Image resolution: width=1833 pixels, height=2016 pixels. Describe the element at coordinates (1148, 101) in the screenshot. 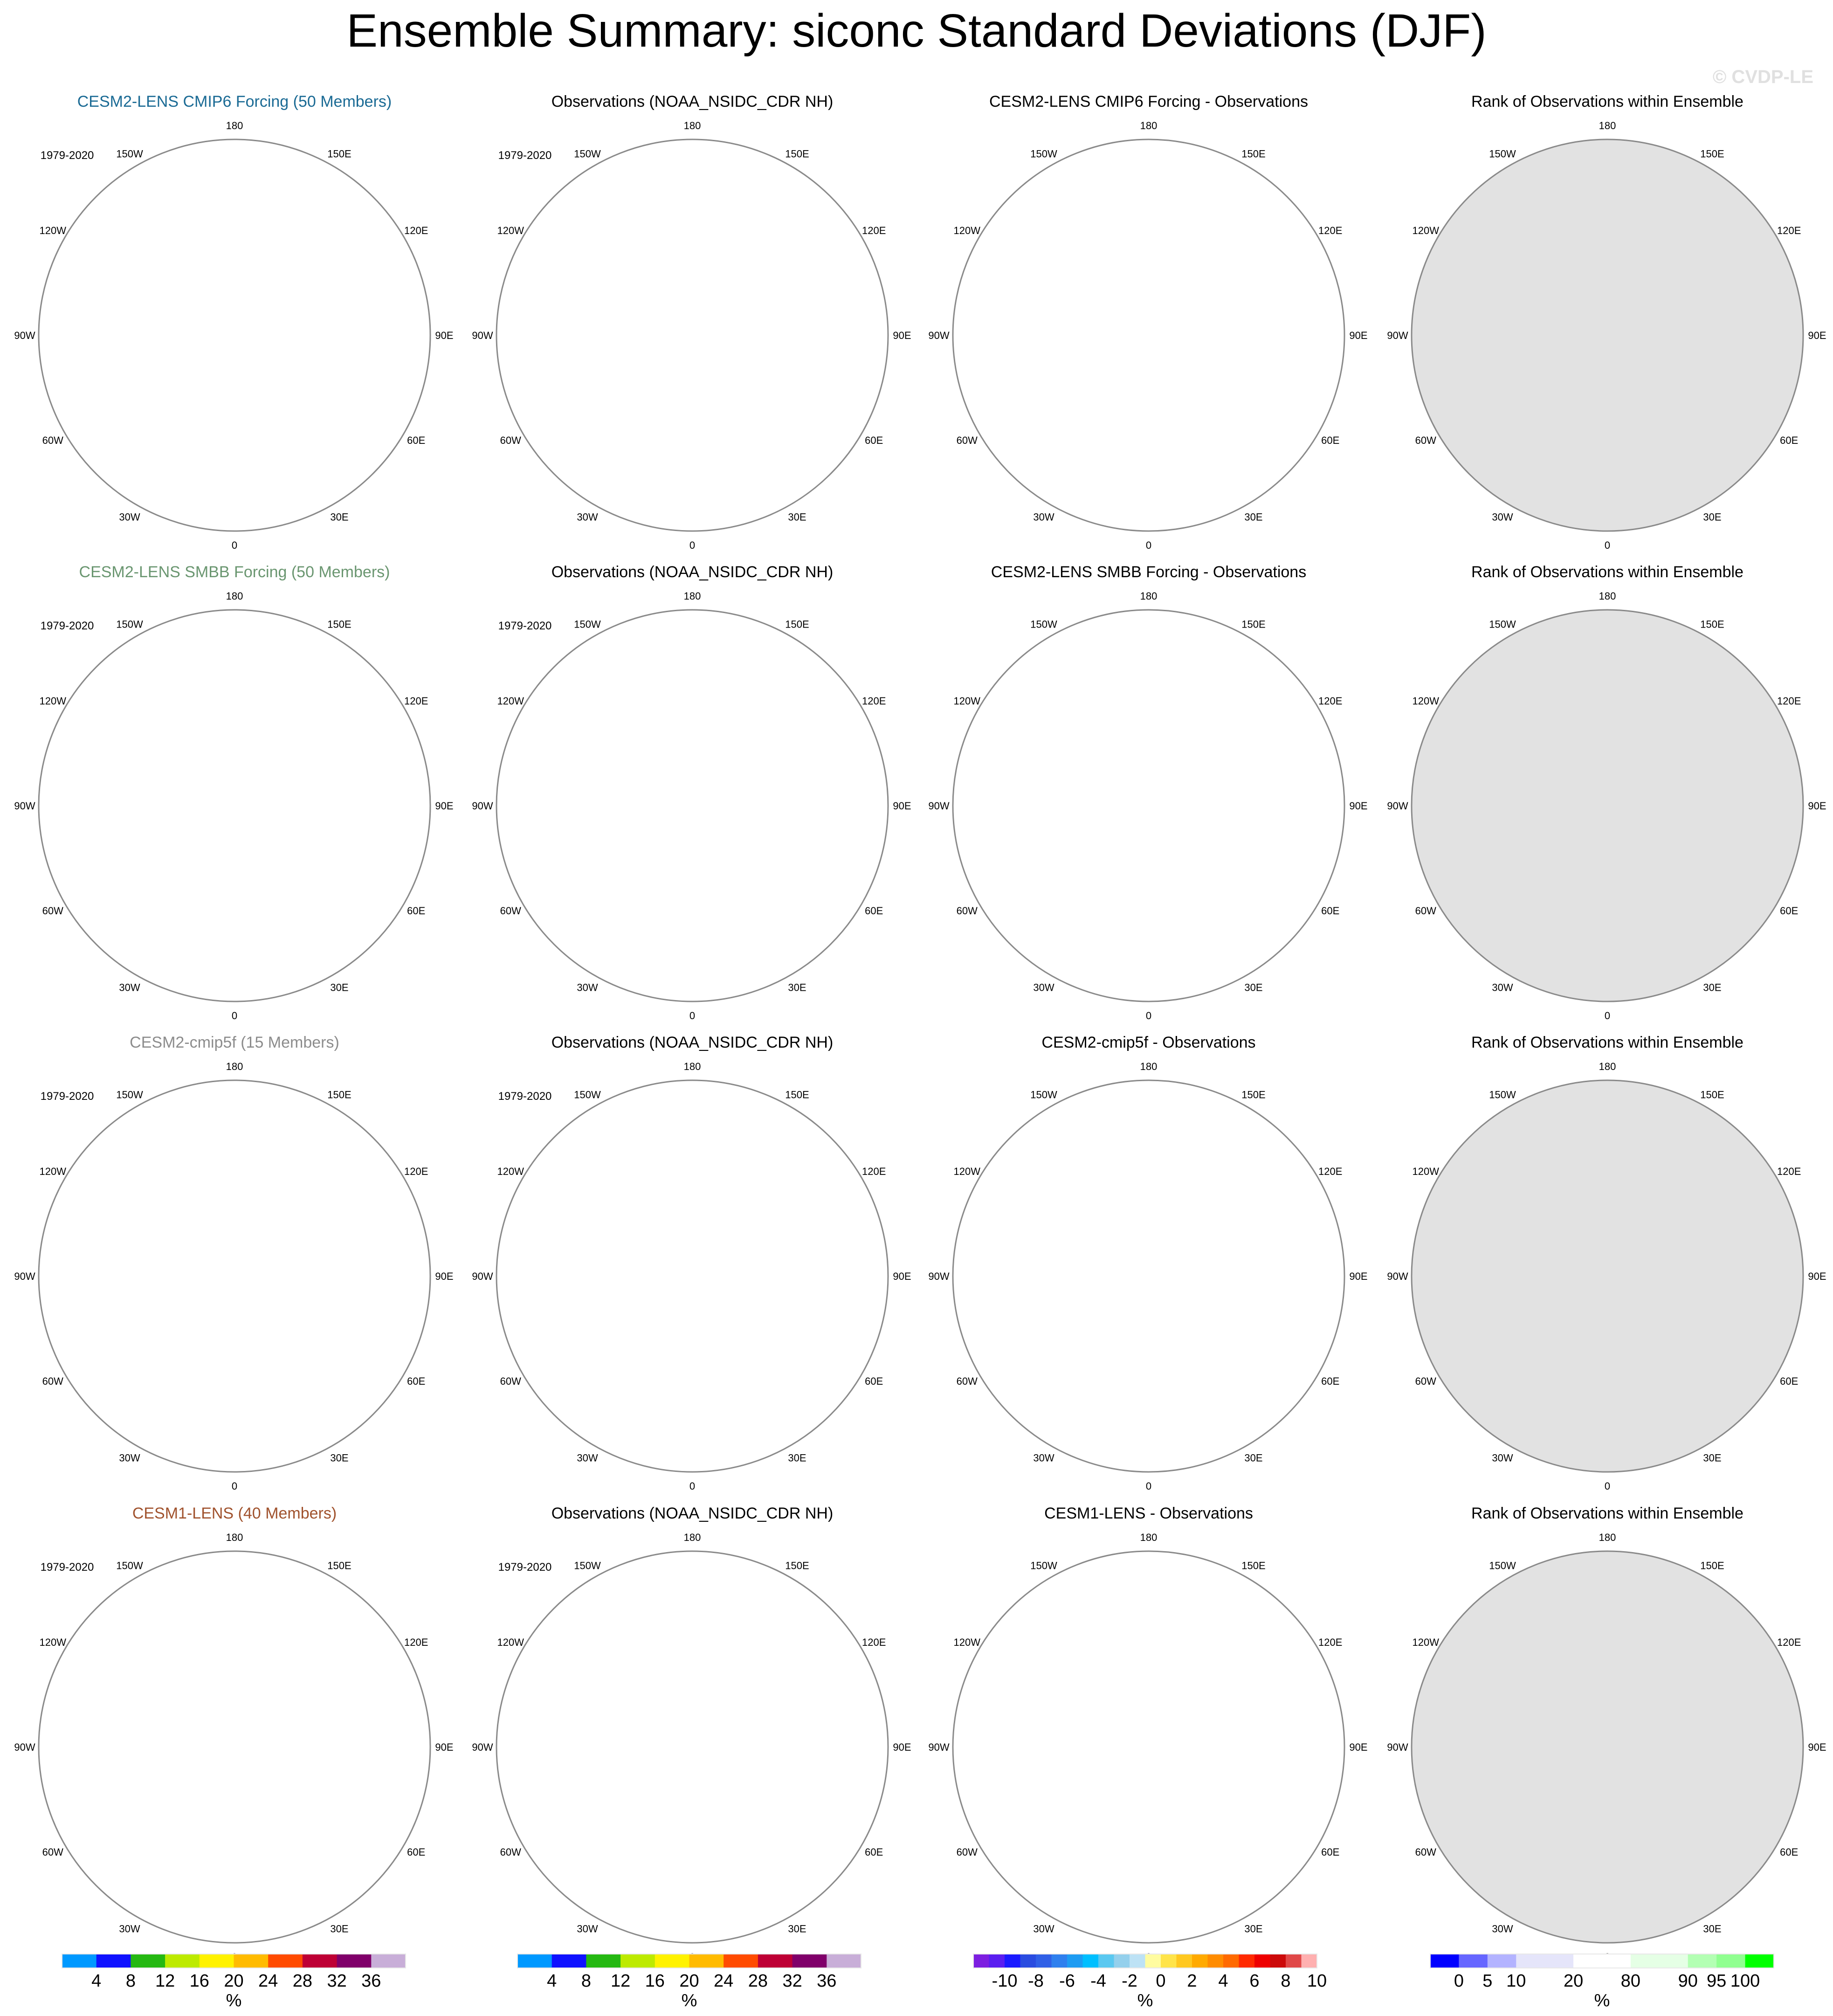

I see `panel-title: CESM2-LENS CMIP6 Forcing - Observations` at that location.